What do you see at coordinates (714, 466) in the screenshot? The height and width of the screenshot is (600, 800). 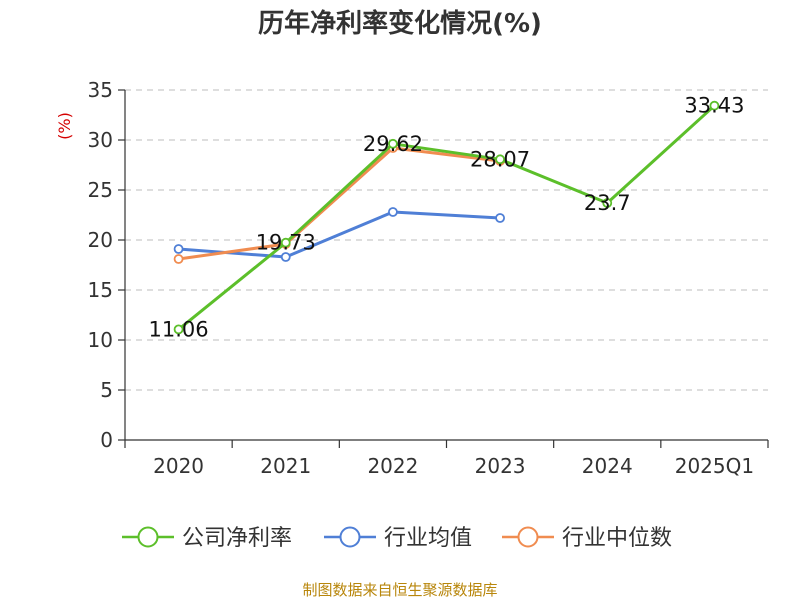 I see `x-tick-label: 2025Q1` at bounding box center [714, 466].